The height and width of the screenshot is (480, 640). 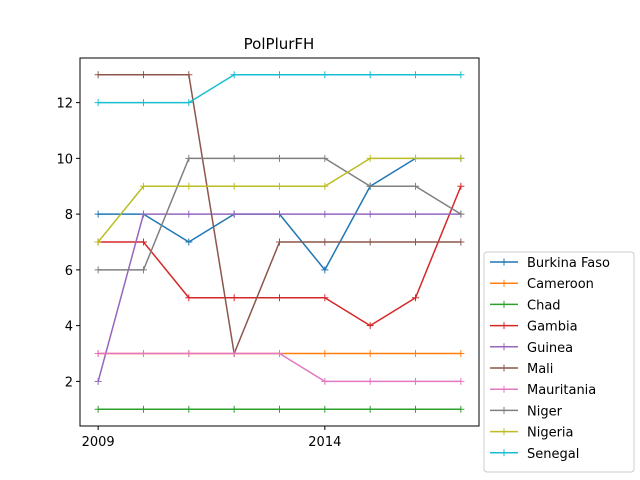 I want to click on series-line-nigeria, so click(x=279, y=200).